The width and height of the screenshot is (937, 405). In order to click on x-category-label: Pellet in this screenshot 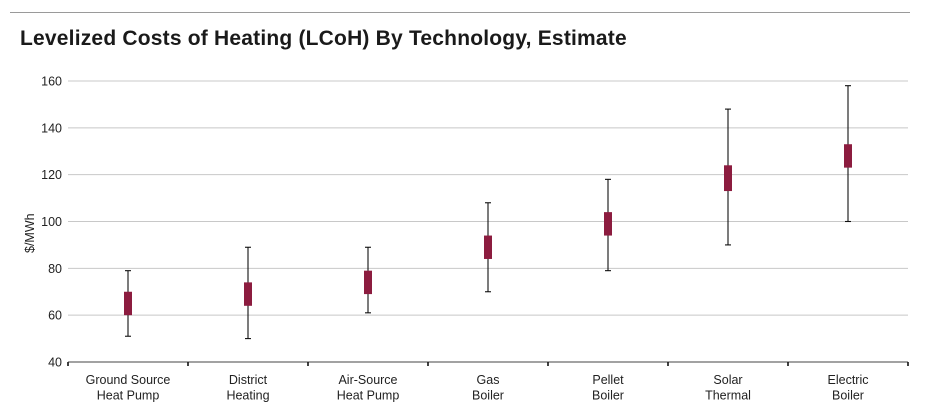, I will do `click(608, 380)`.